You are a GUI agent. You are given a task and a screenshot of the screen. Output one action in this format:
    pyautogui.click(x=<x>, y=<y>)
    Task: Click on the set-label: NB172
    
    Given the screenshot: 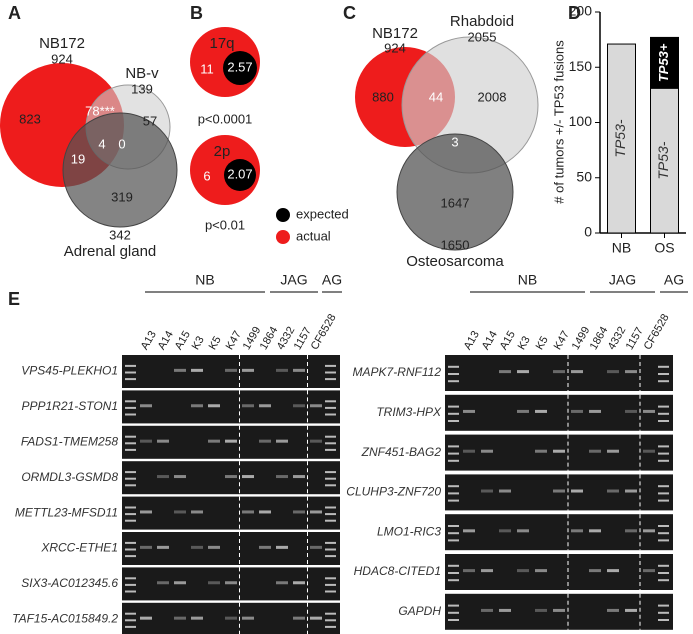 What is the action you would take?
    pyautogui.click(x=62, y=43)
    